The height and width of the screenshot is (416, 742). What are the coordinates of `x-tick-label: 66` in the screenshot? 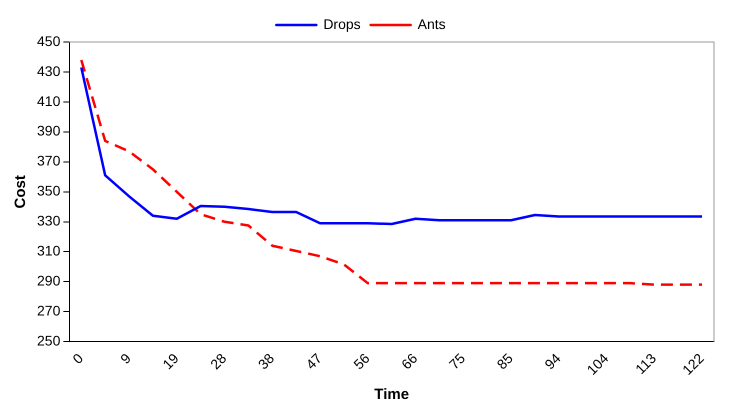 It's located at (409, 361).